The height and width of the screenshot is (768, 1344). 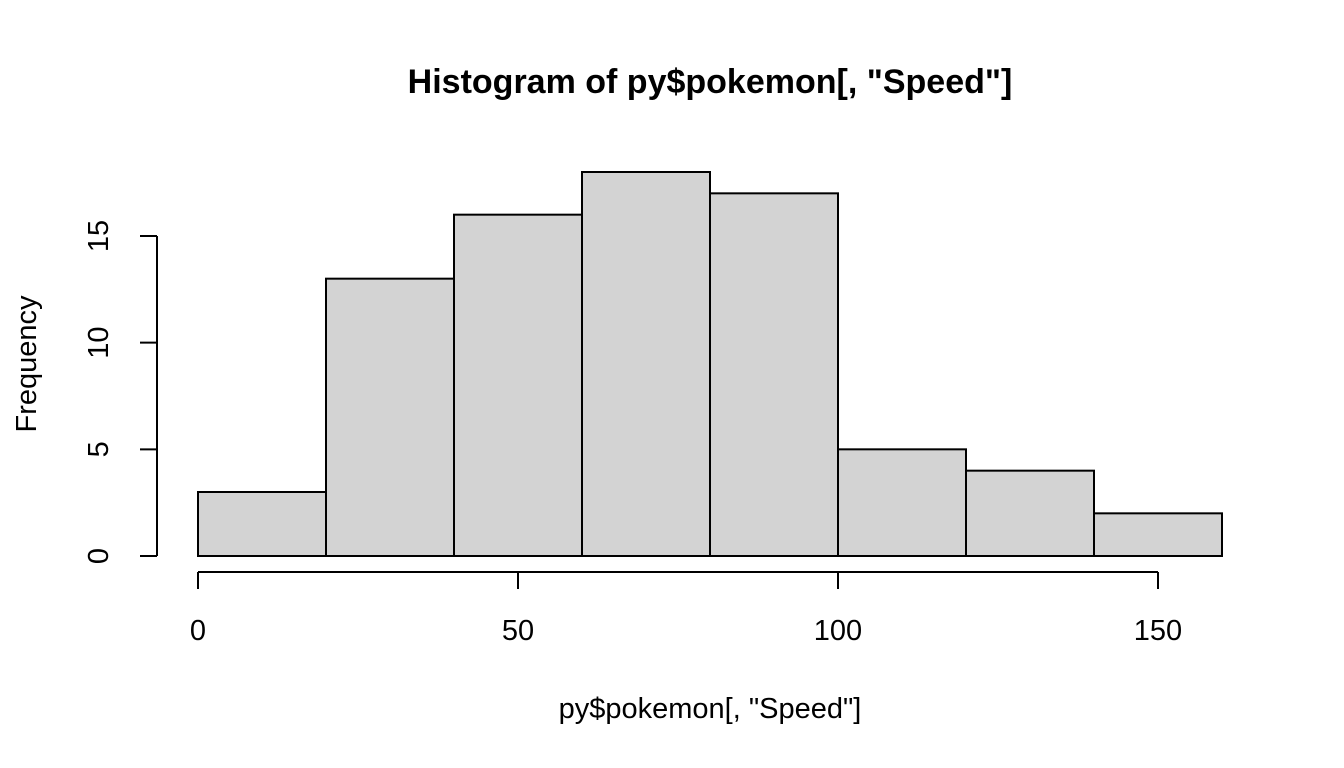 What do you see at coordinates (518, 631) in the screenshot?
I see `x-tick-label: 50` at bounding box center [518, 631].